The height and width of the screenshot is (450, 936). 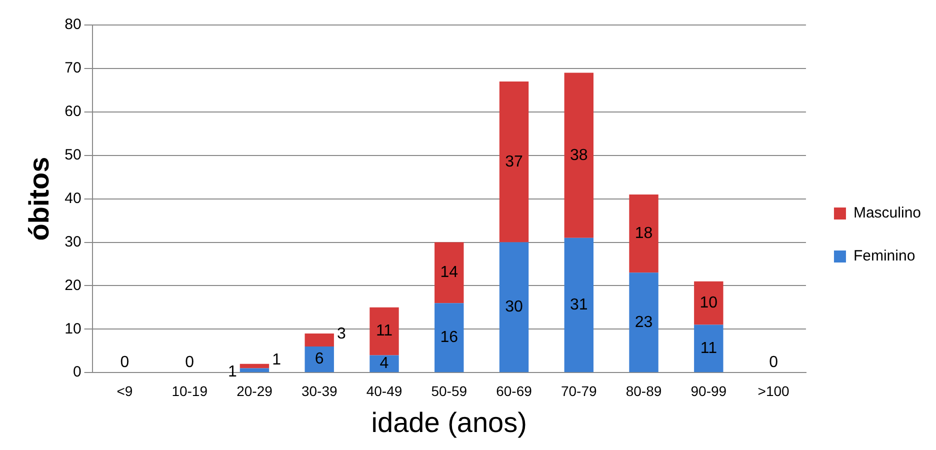 I want to click on data-label: 38, so click(x=579, y=155).